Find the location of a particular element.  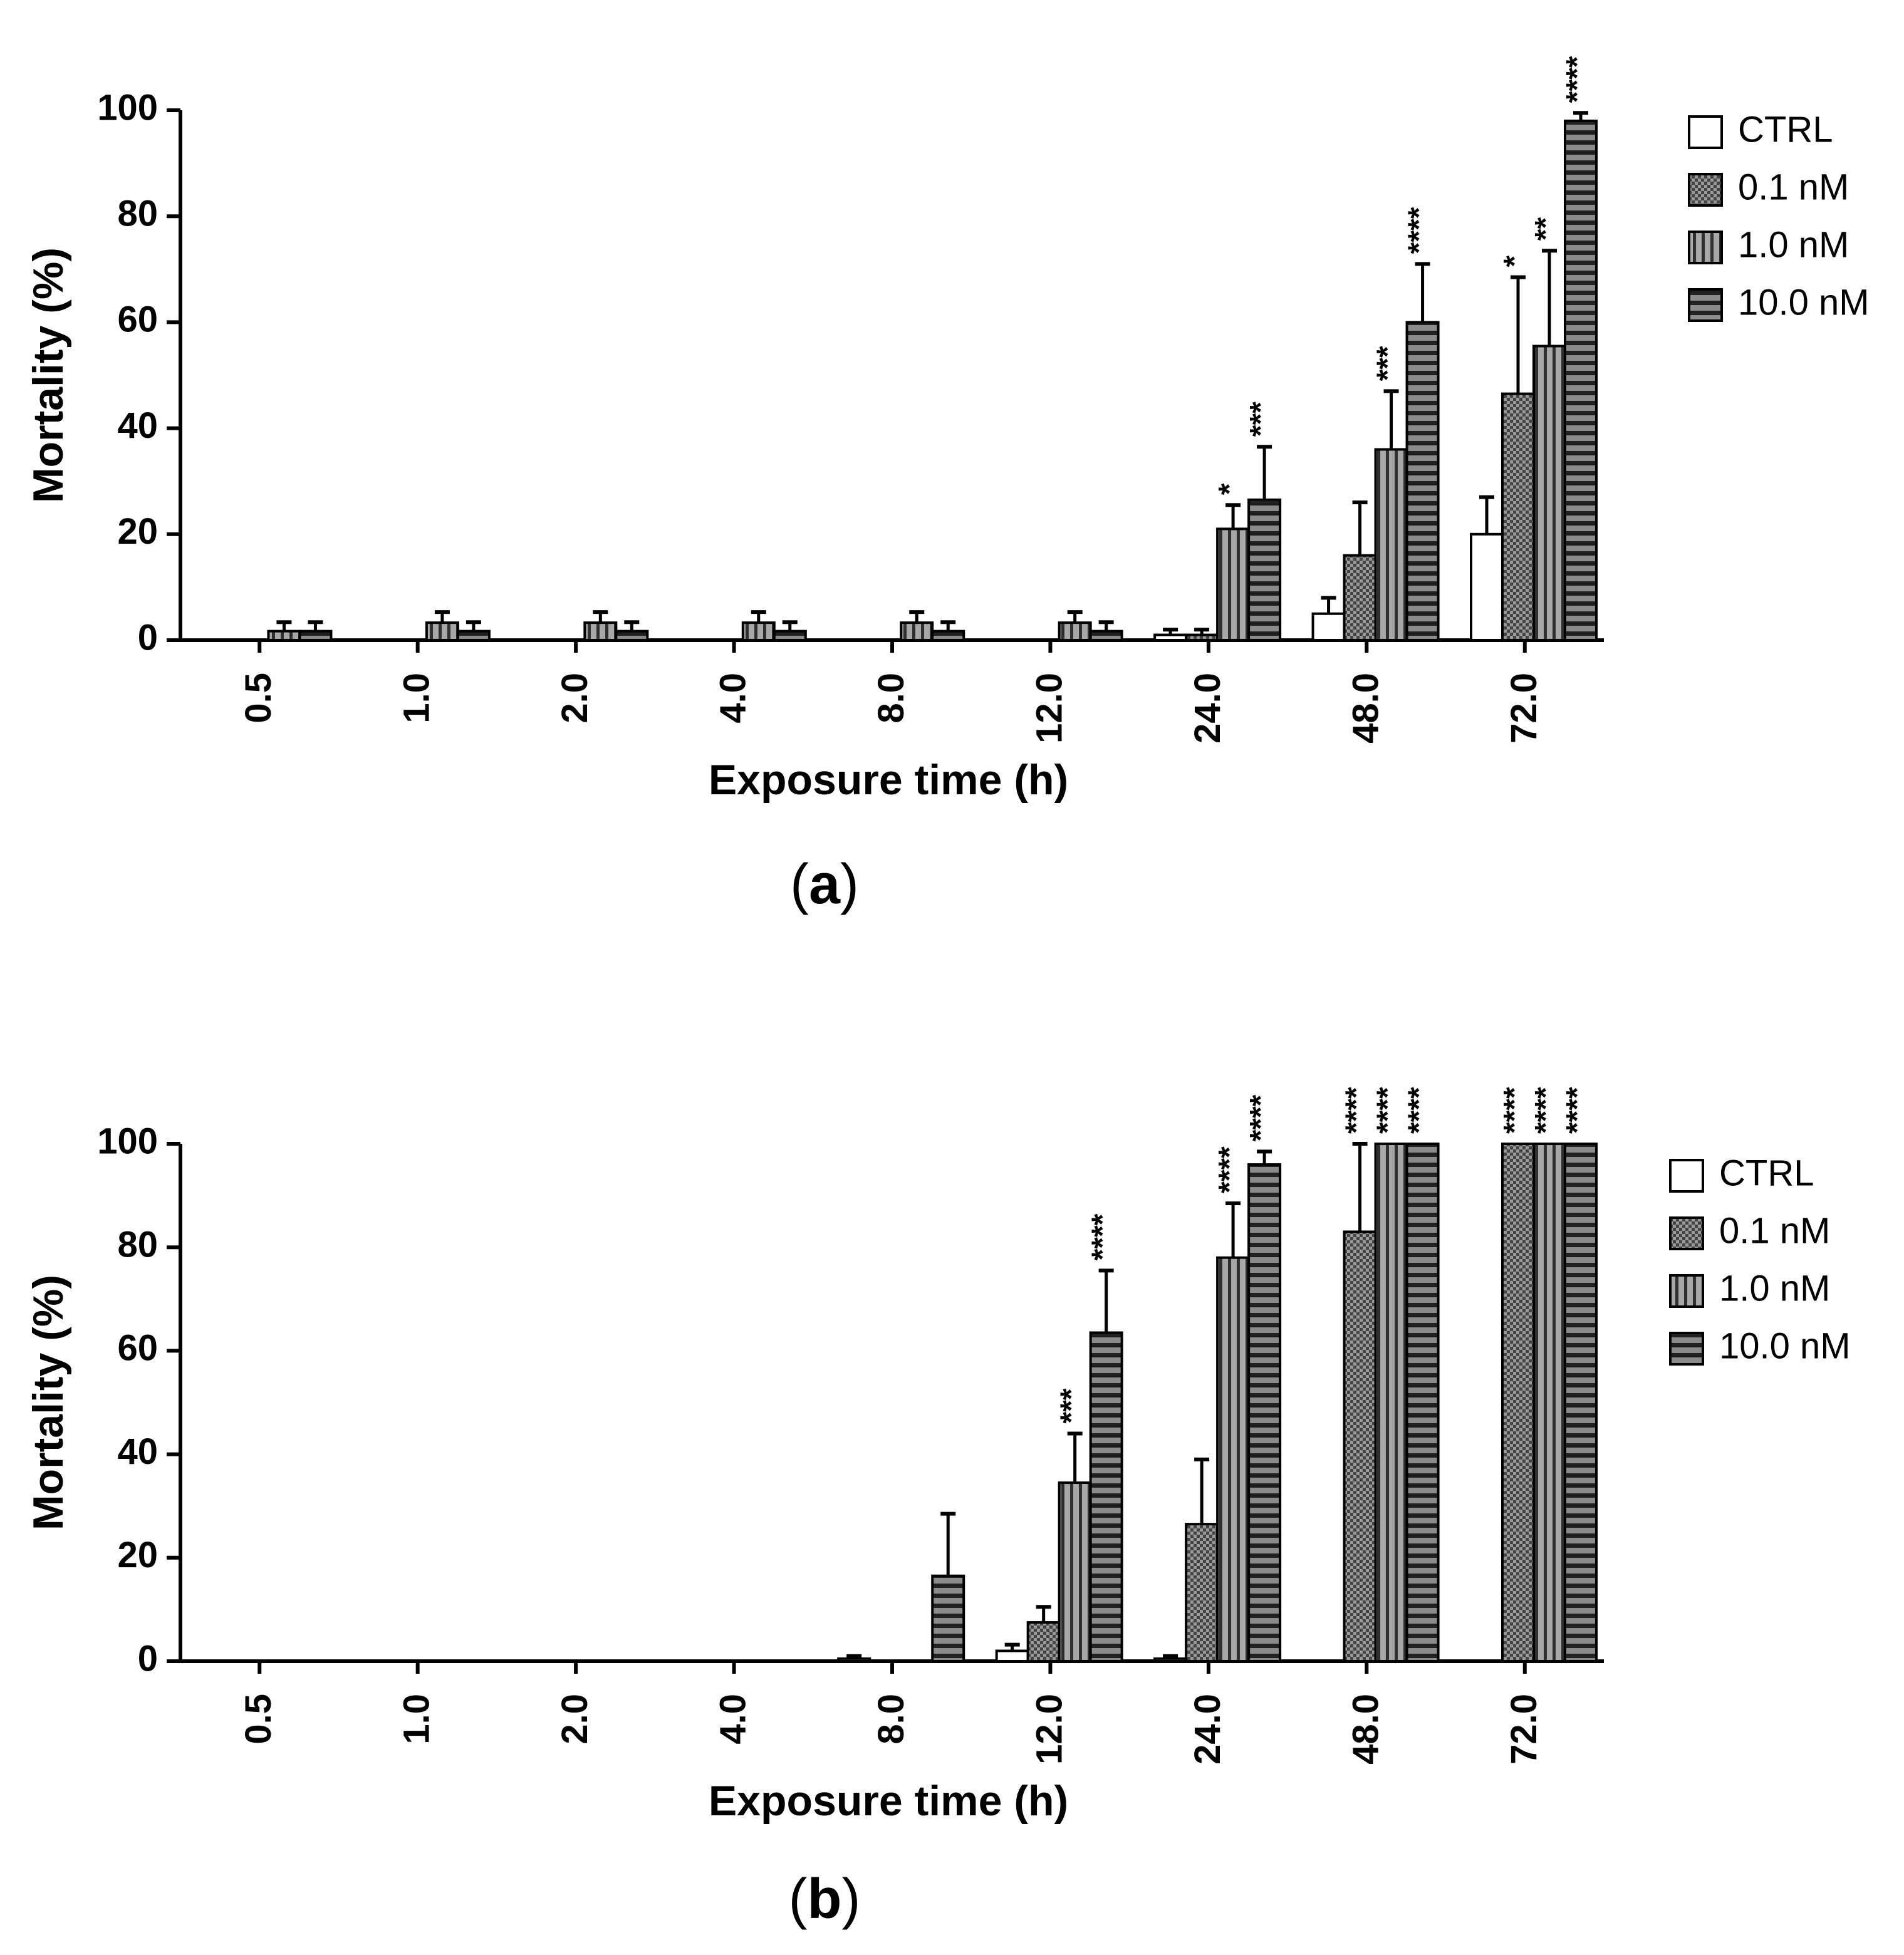

panel-label-b: (b) is located at coordinates (825, 1899).